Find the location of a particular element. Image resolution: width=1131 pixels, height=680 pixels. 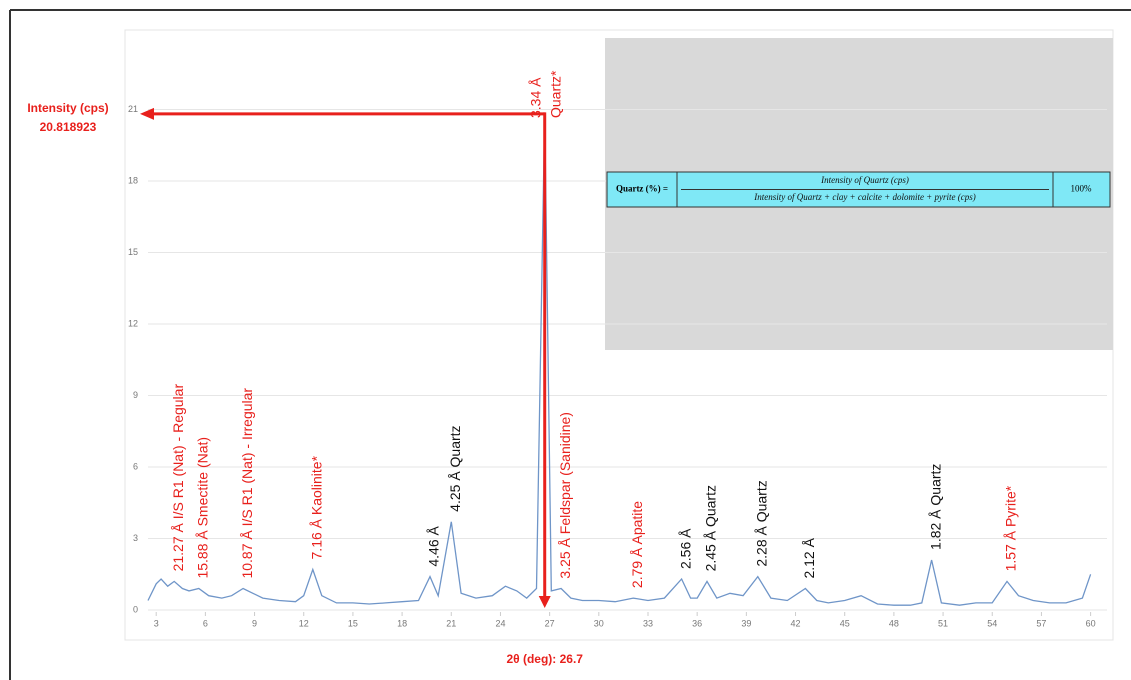

x-tick-label: 27 is located at coordinates (550, 623).